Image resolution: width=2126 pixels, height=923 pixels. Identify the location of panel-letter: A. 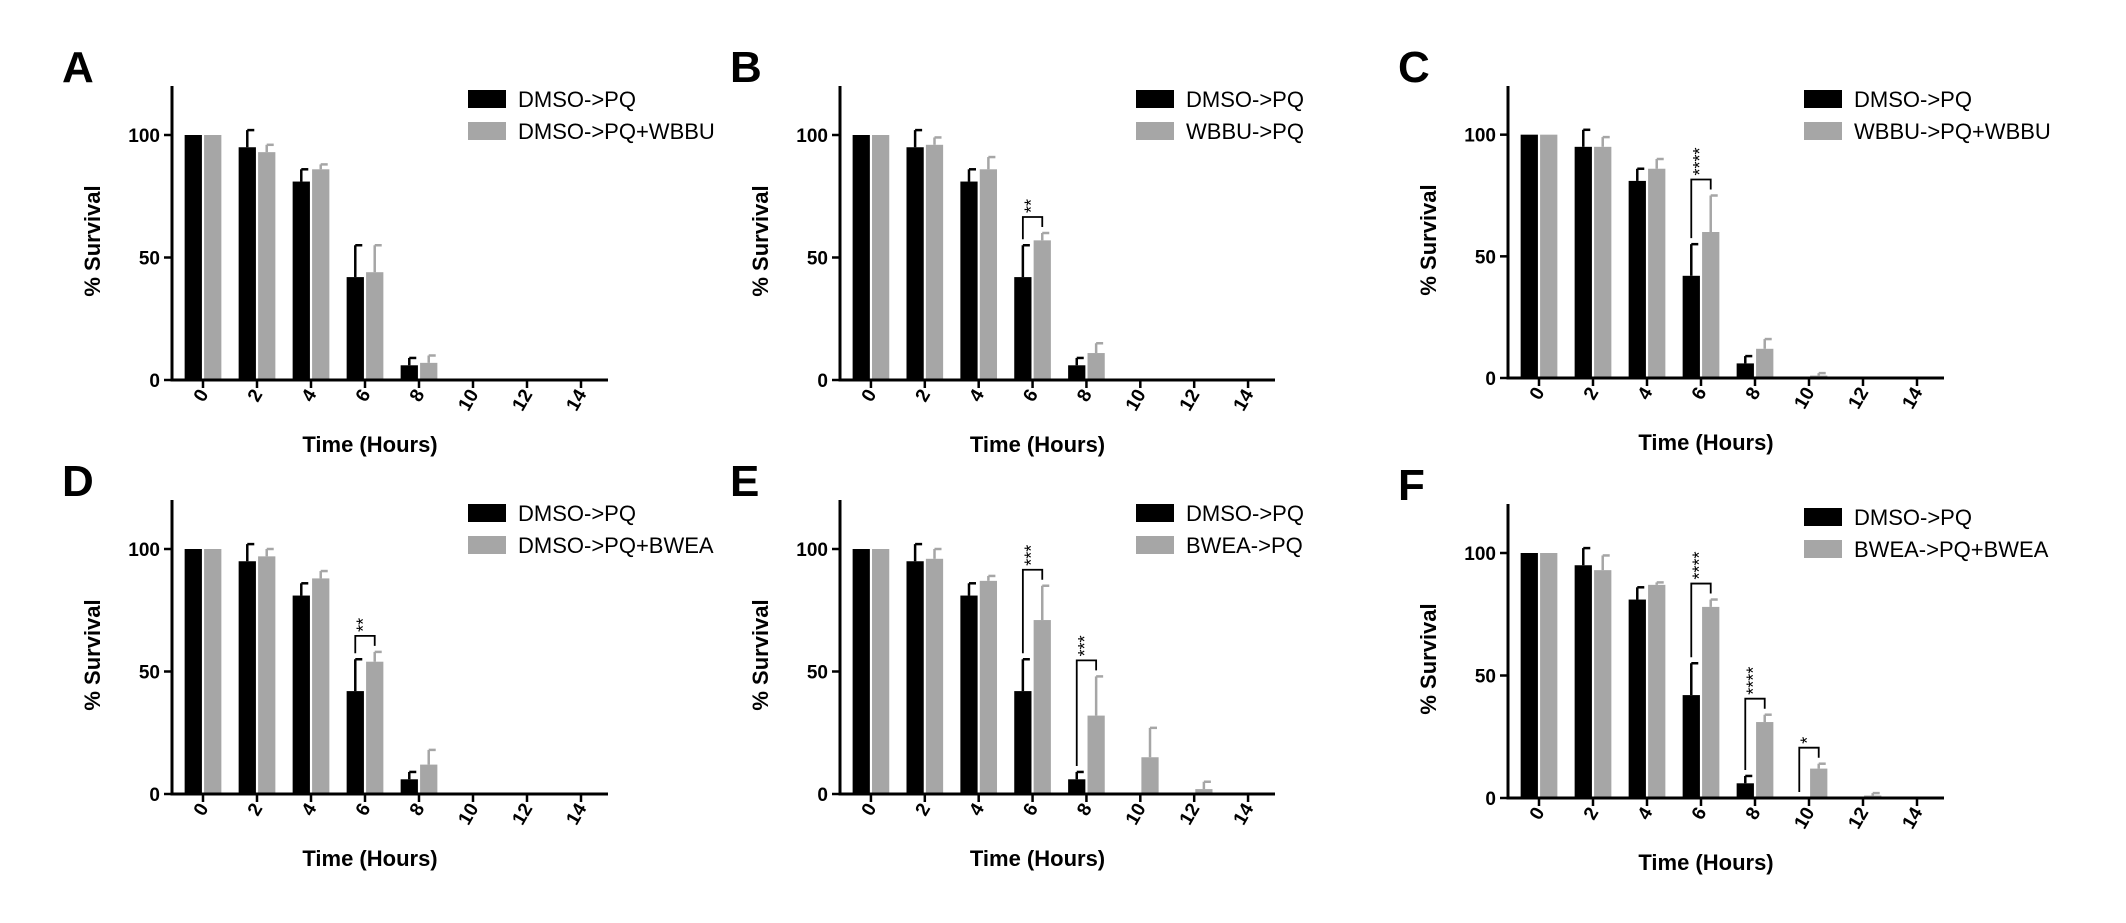
(78, 67).